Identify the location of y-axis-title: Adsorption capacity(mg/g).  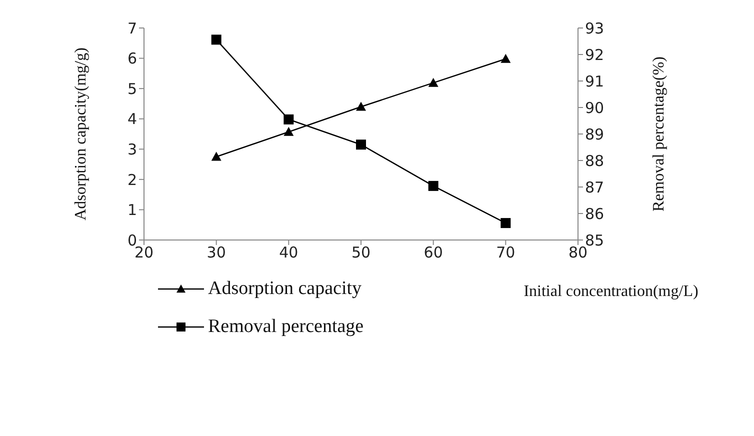
(81, 134).